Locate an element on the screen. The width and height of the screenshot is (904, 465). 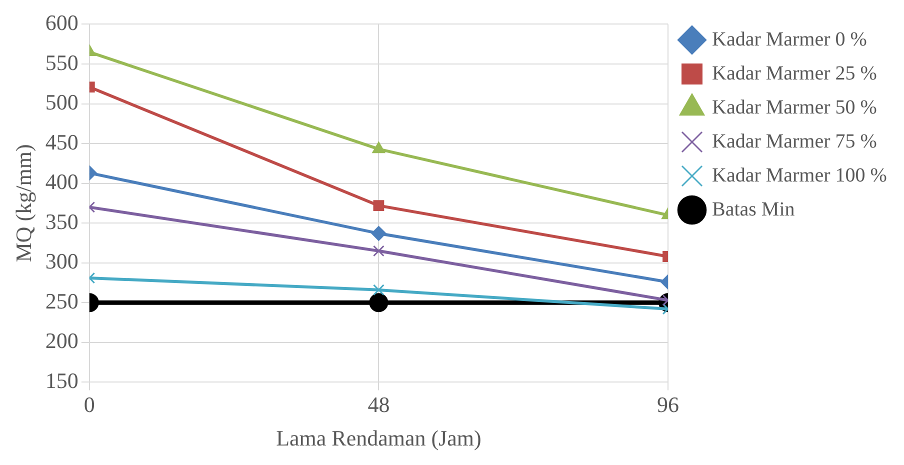
x-tick-label: 96 is located at coordinates (668, 405).